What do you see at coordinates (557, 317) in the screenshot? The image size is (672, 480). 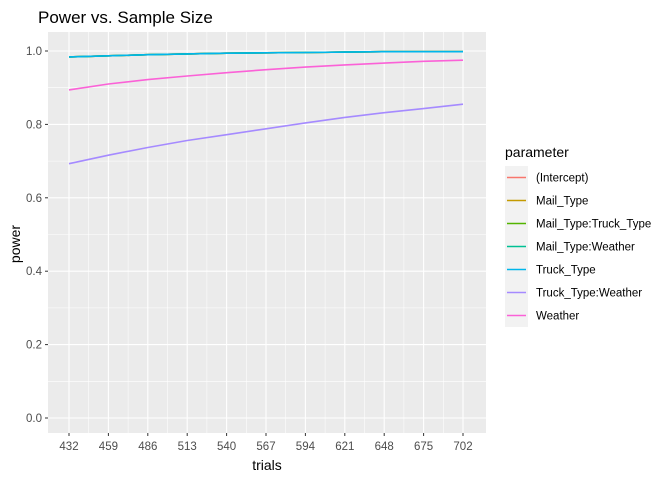 I see `legend-label: Weather` at bounding box center [557, 317].